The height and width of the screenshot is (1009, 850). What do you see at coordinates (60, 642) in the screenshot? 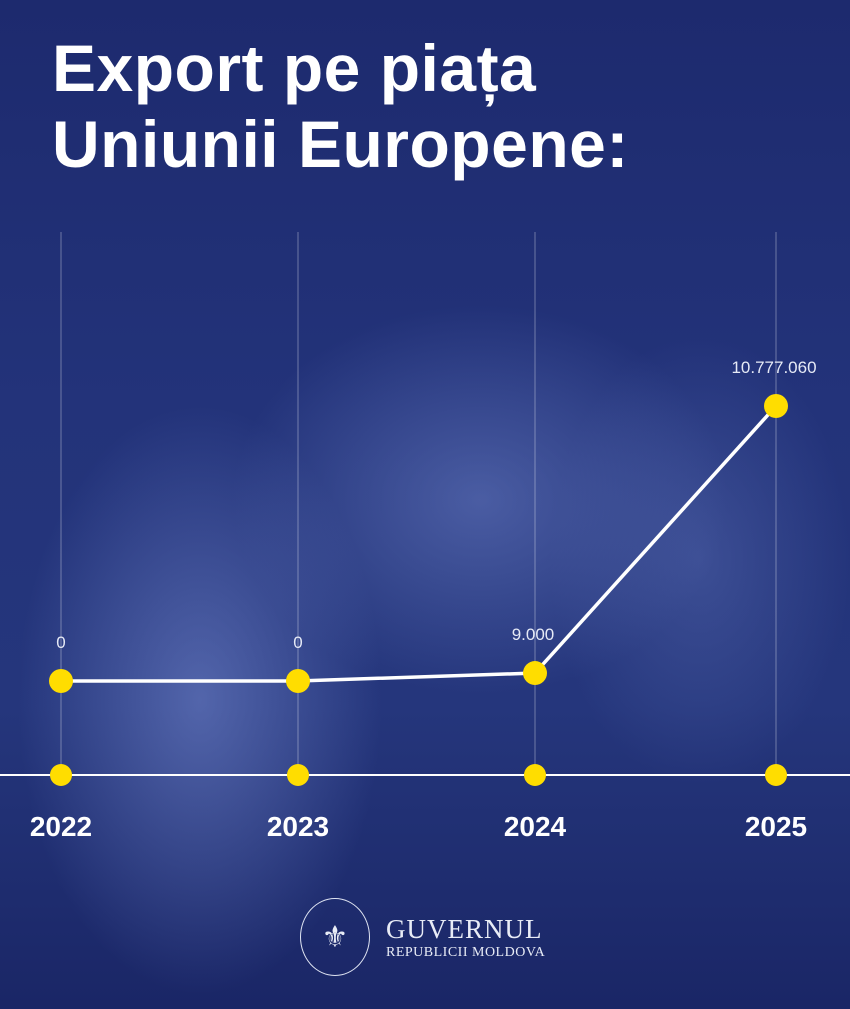
I see `data-label-2022: 0` at bounding box center [60, 642].